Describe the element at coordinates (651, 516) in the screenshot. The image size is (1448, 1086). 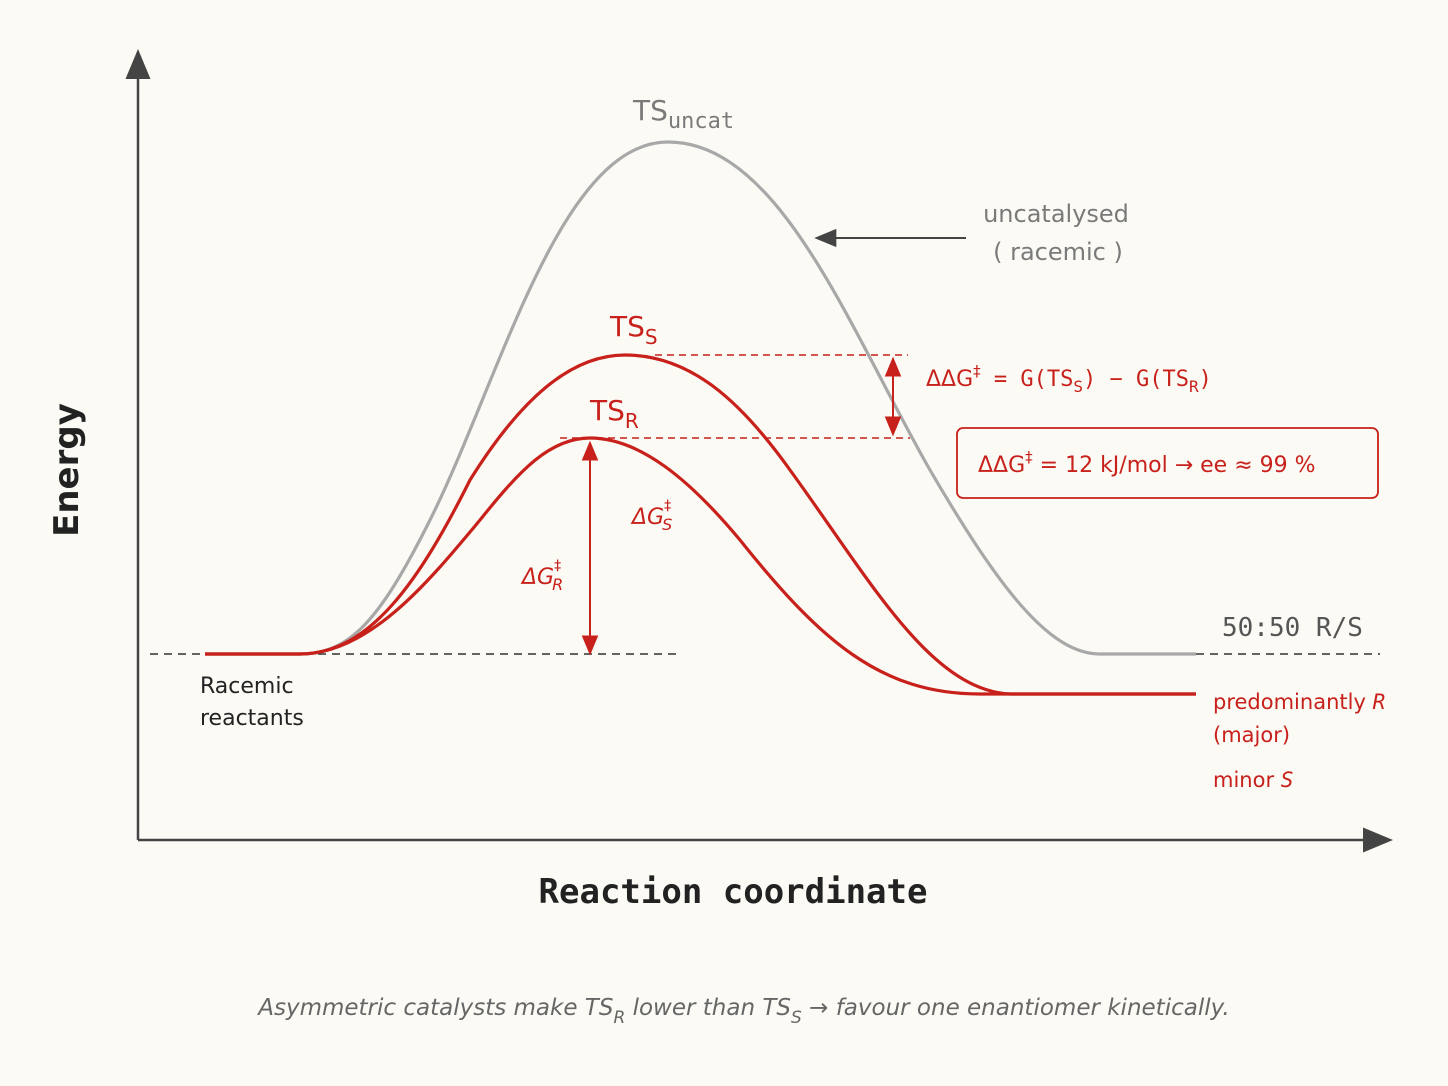
I see `dg-s-label: ΔG‡ S` at that location.